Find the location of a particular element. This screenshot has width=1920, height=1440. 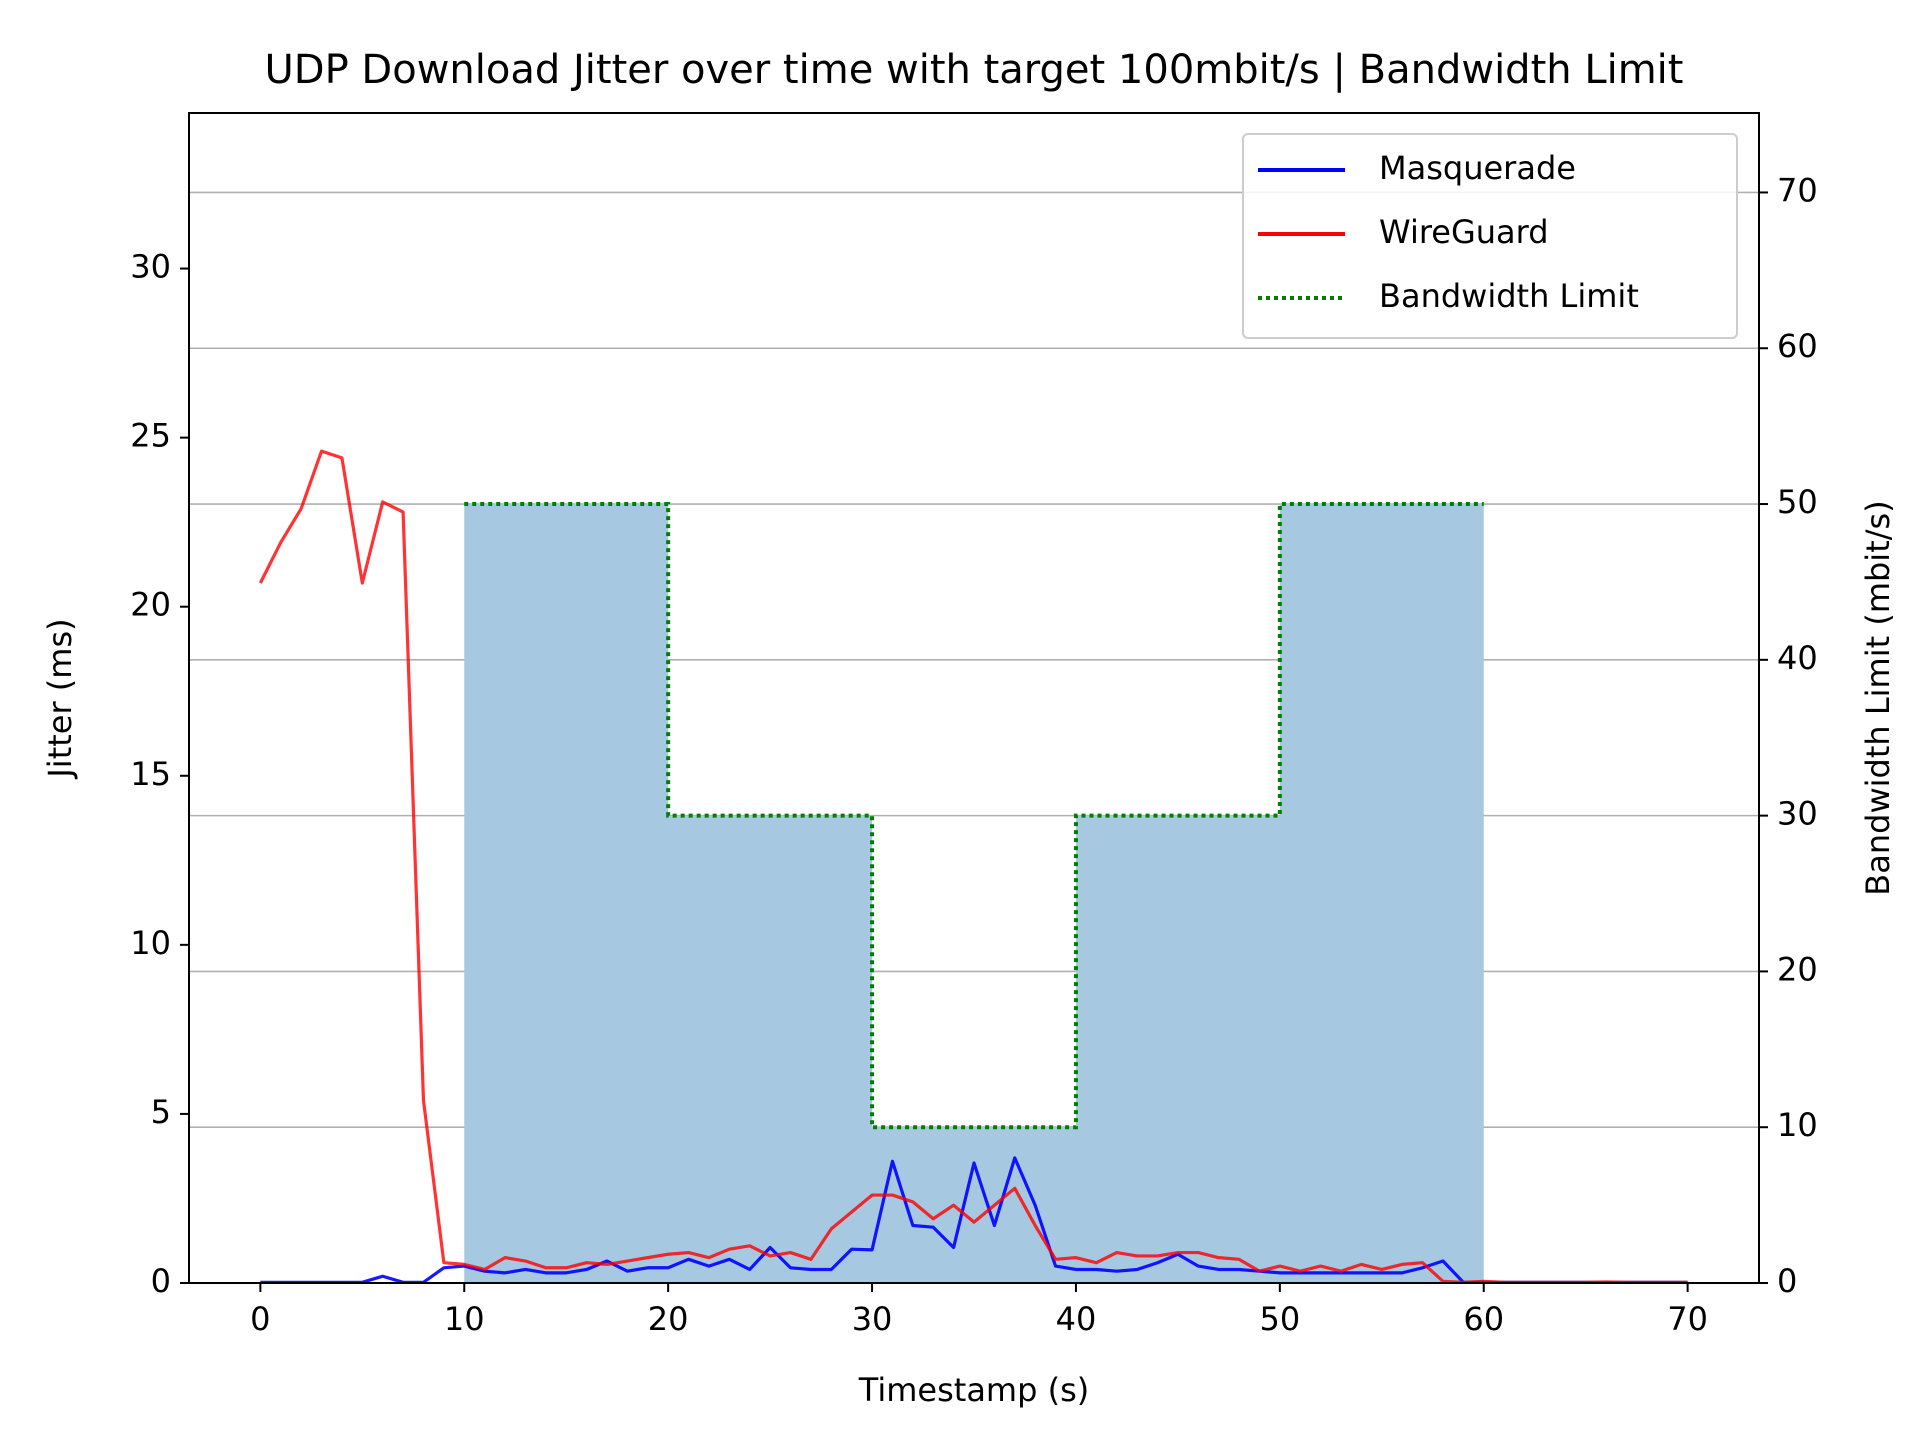

y2-tick-label: 70 is located at coordinates (1797, 190).